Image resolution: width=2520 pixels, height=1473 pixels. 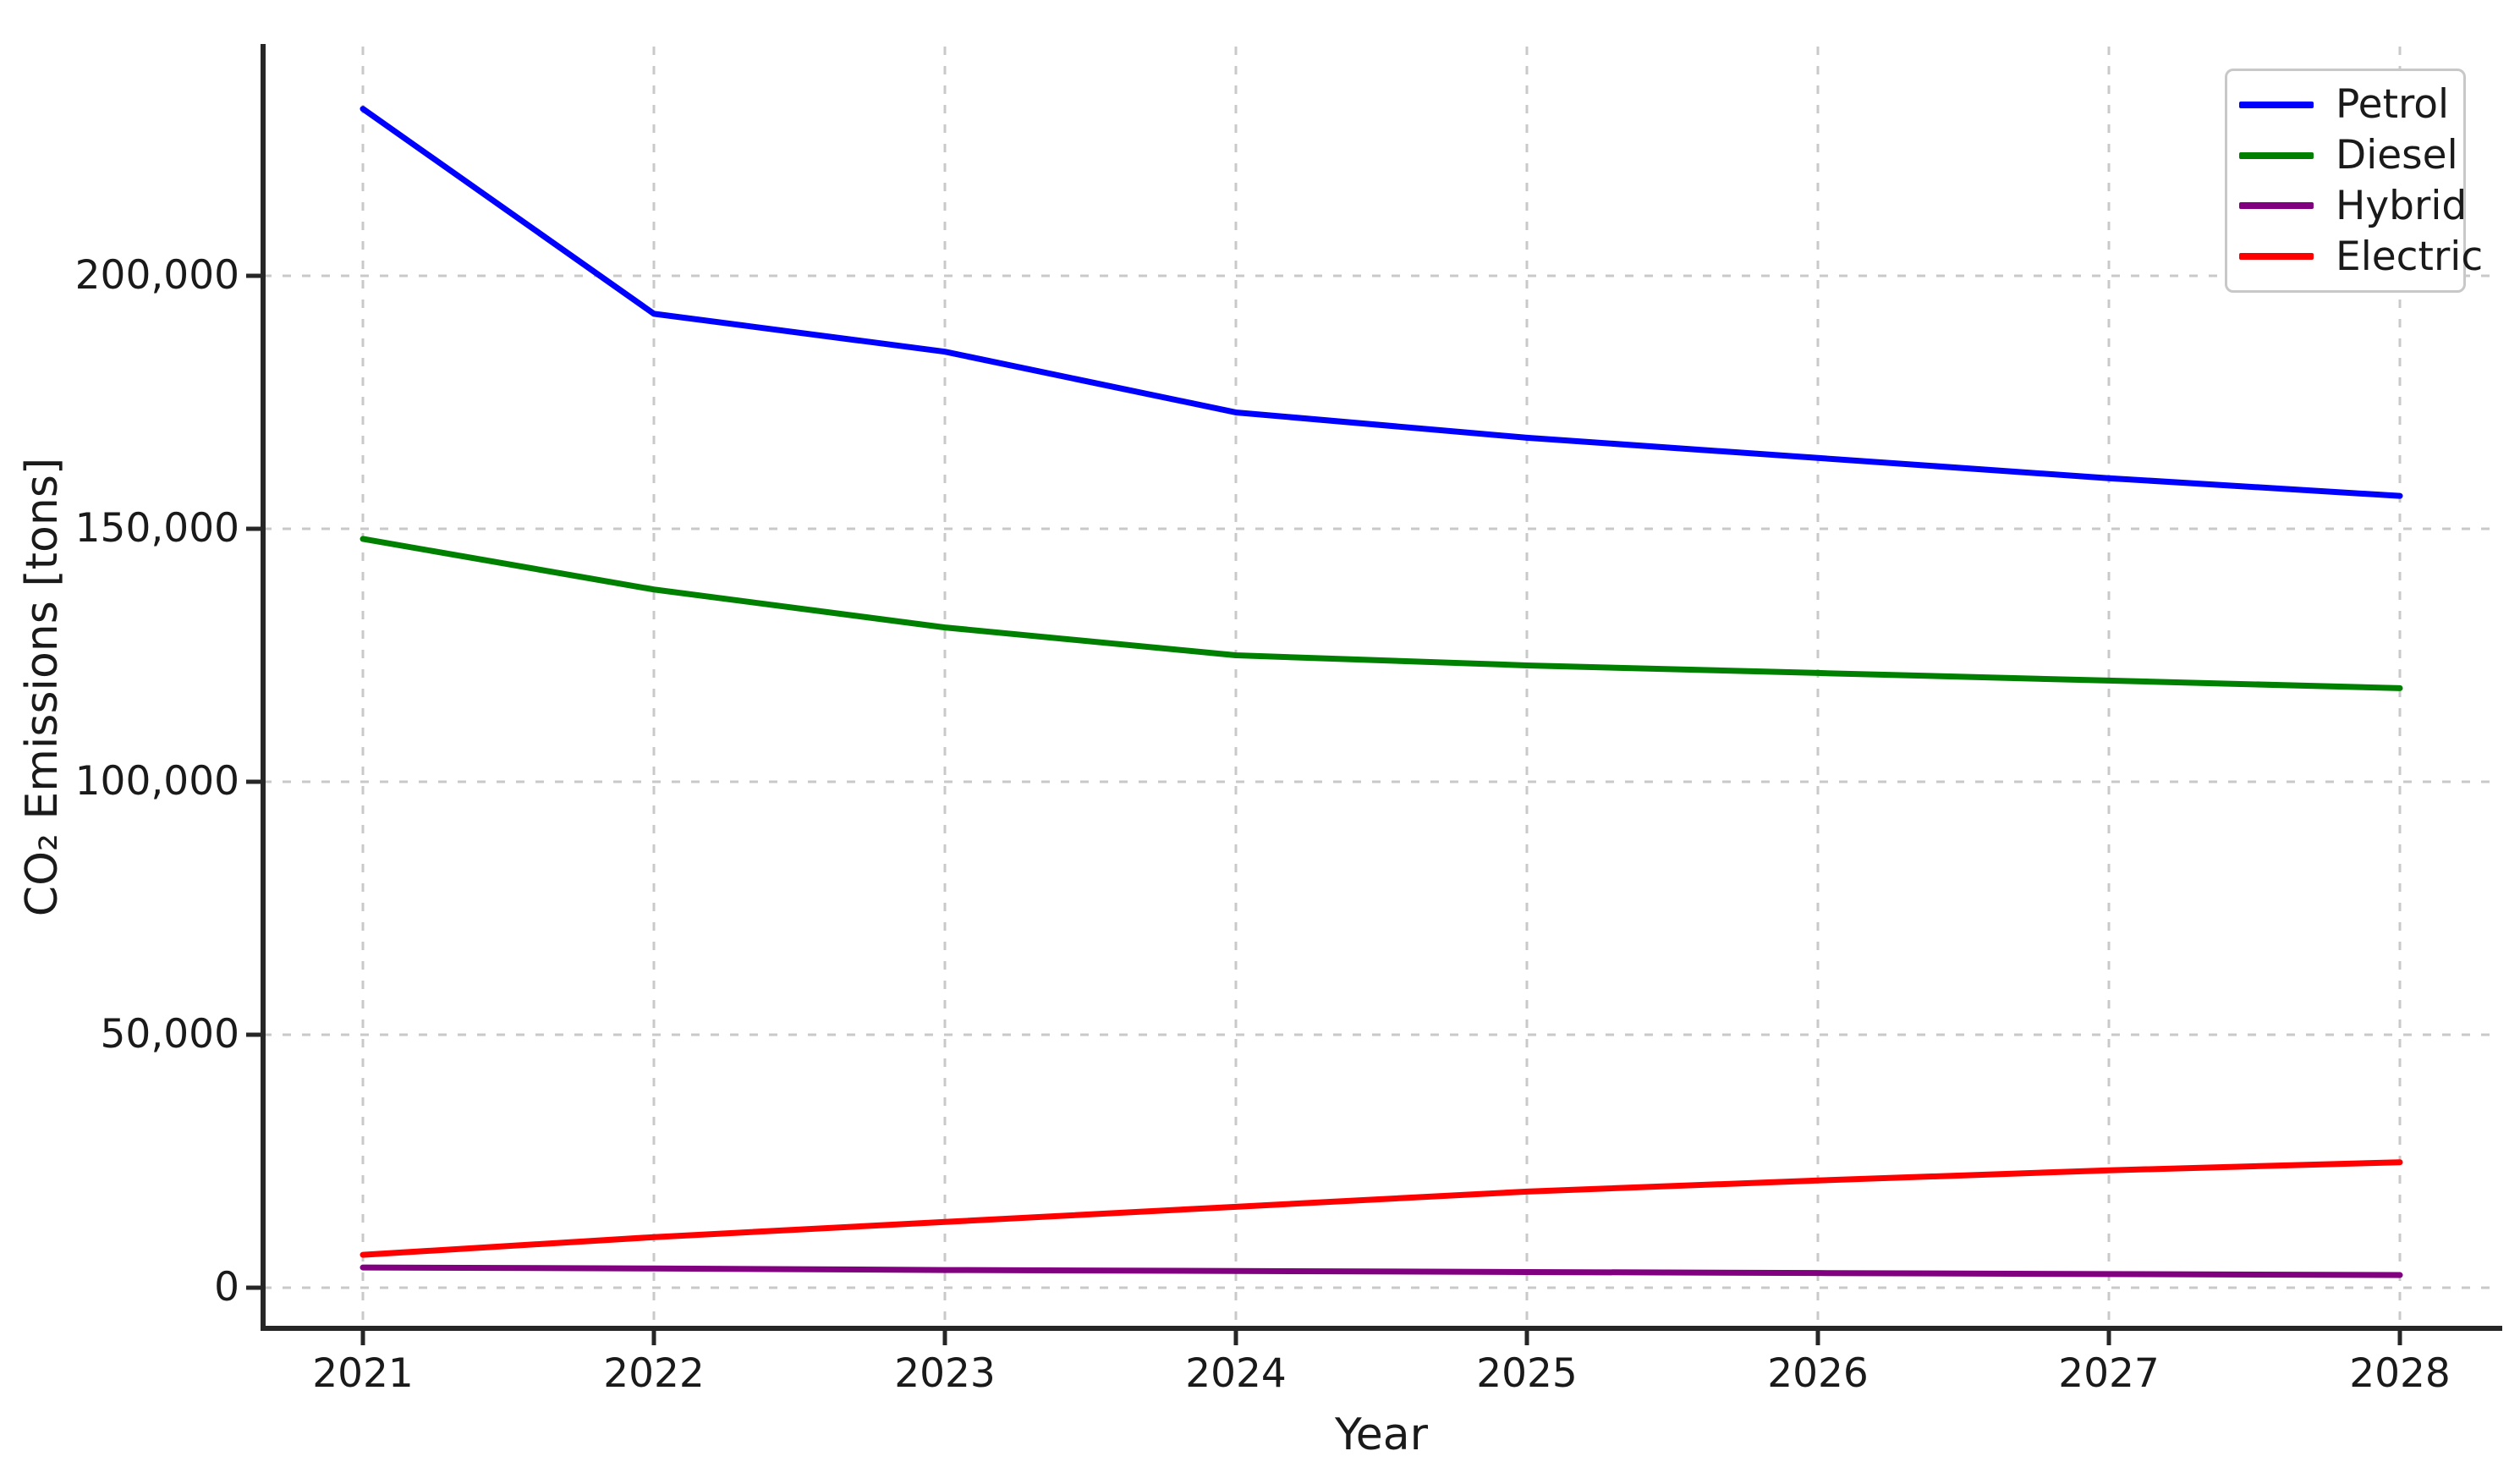 I want to click on y-tick-label-100,000: 100,000, so click(x=156, y=781).